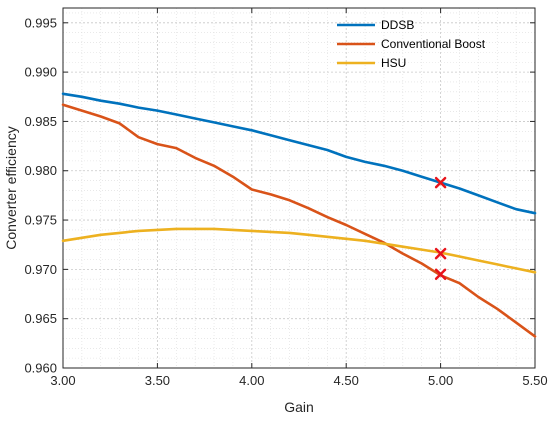  I want to click on x-tick-label: 4.50, so click(346, 380).